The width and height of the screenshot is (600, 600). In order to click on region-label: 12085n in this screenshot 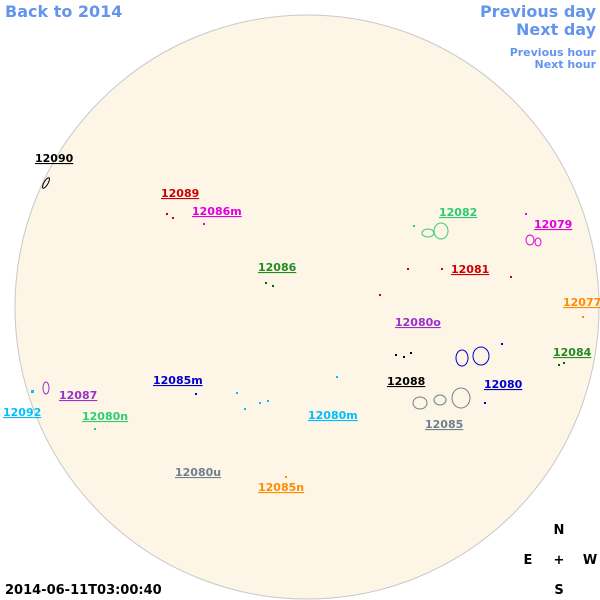, I will do `click(281, 487)`.